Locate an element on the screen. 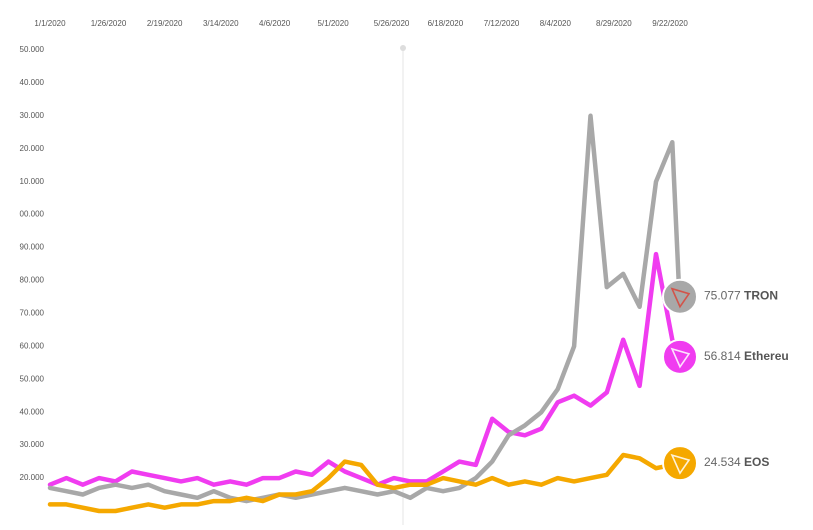 The image size is (813, 530). x-tick-label: 5/1/2020 is located at coordinates (334, 23).